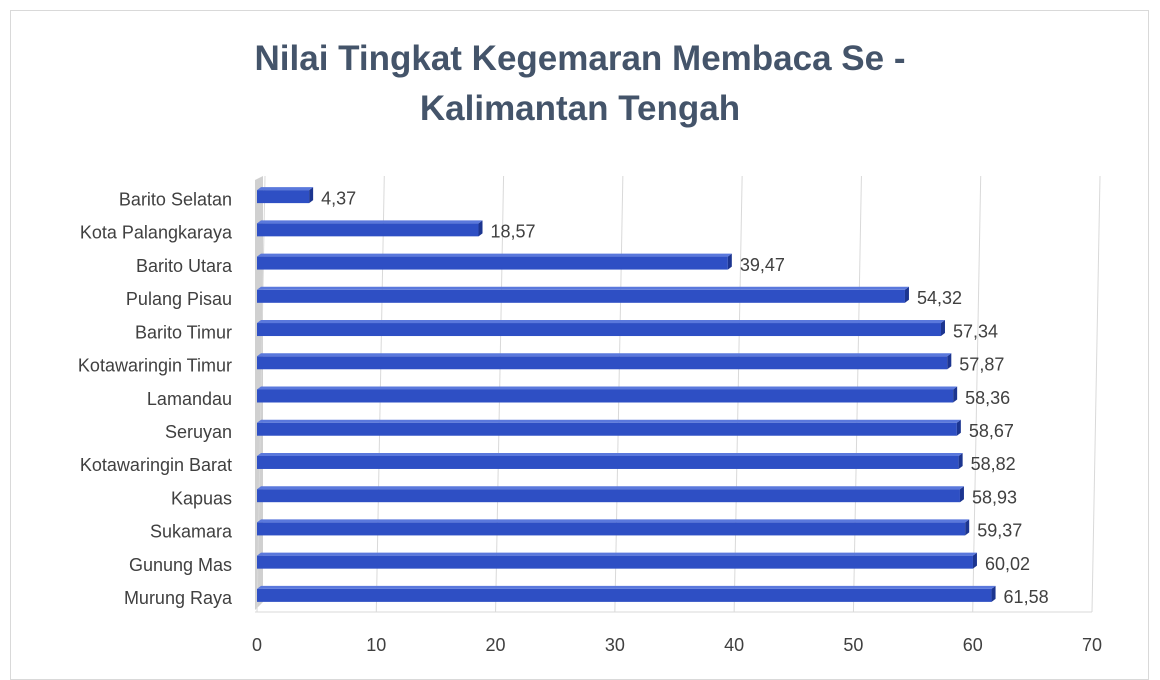  Describe the element at coordinates (191, 532) in the screenshot. I see `y-tick-label: Sukamara` at that location.